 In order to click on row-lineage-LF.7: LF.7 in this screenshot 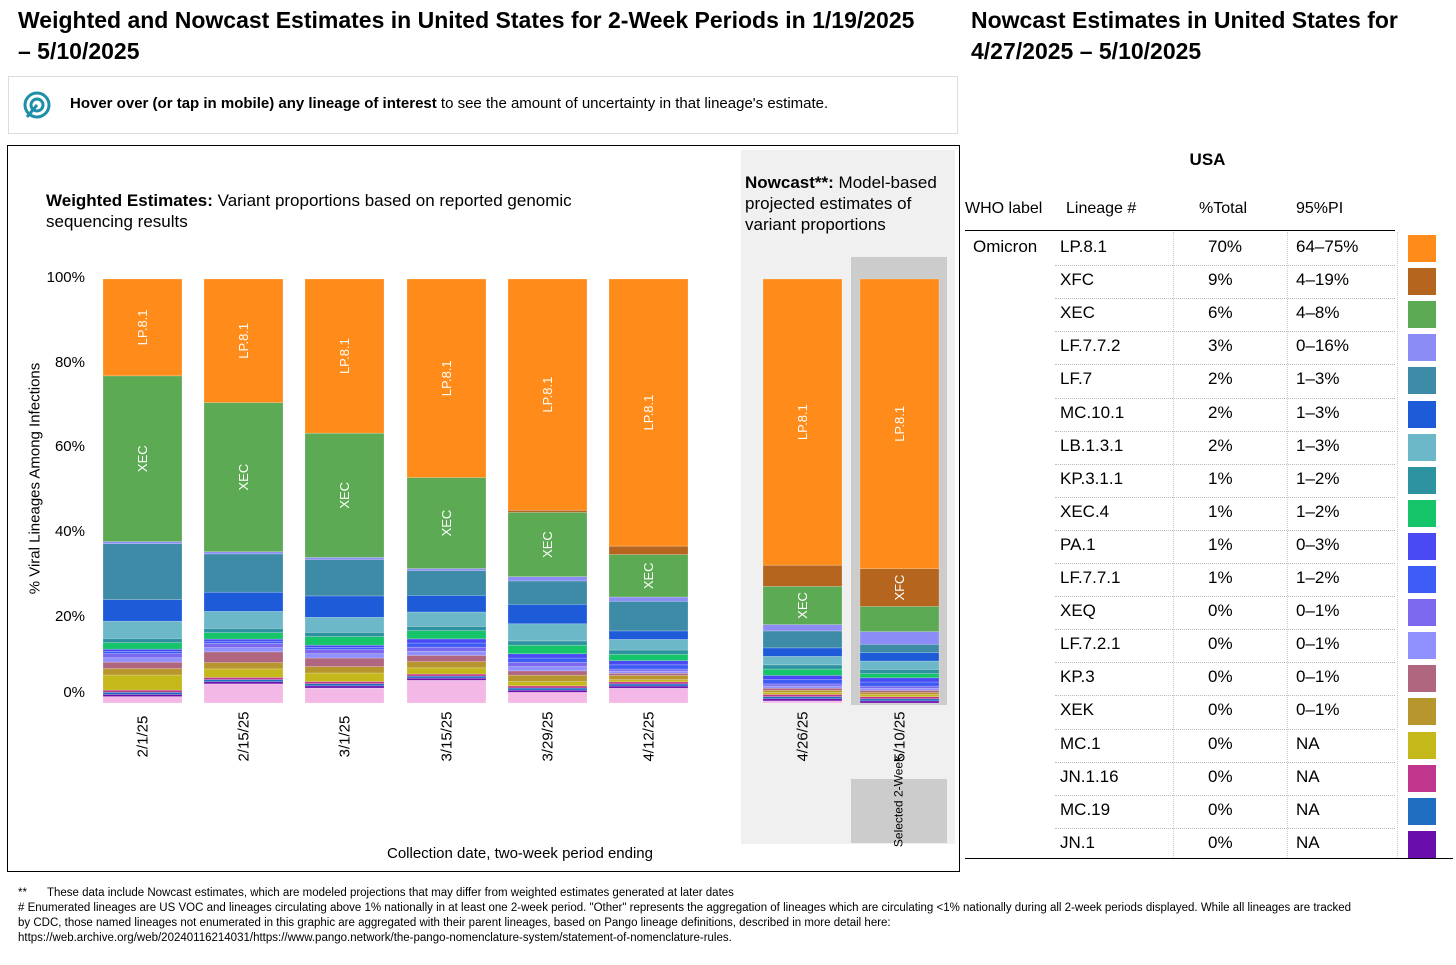, I will do `click(1076, 379)`.